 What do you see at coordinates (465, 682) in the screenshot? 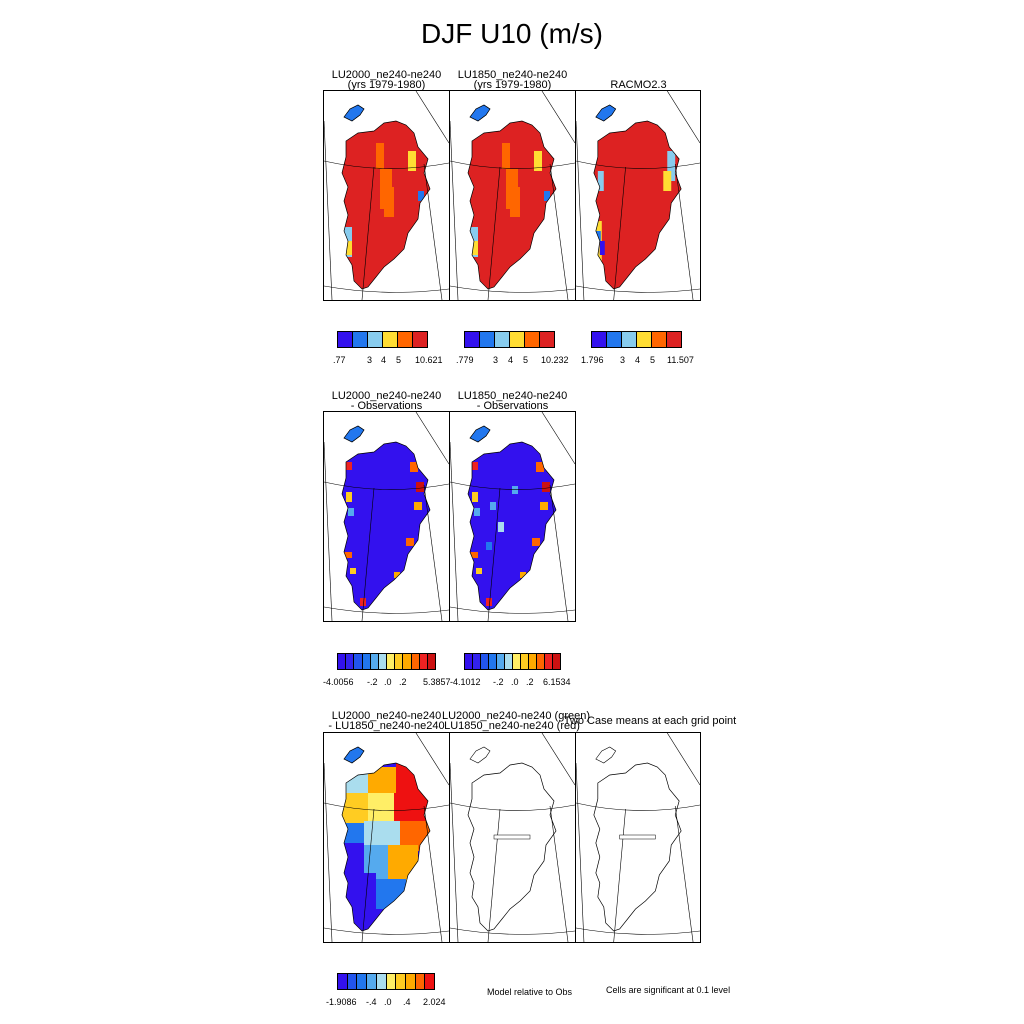
I see `colorbar-min-label: -4.1012` at bounding box center [465, 682].